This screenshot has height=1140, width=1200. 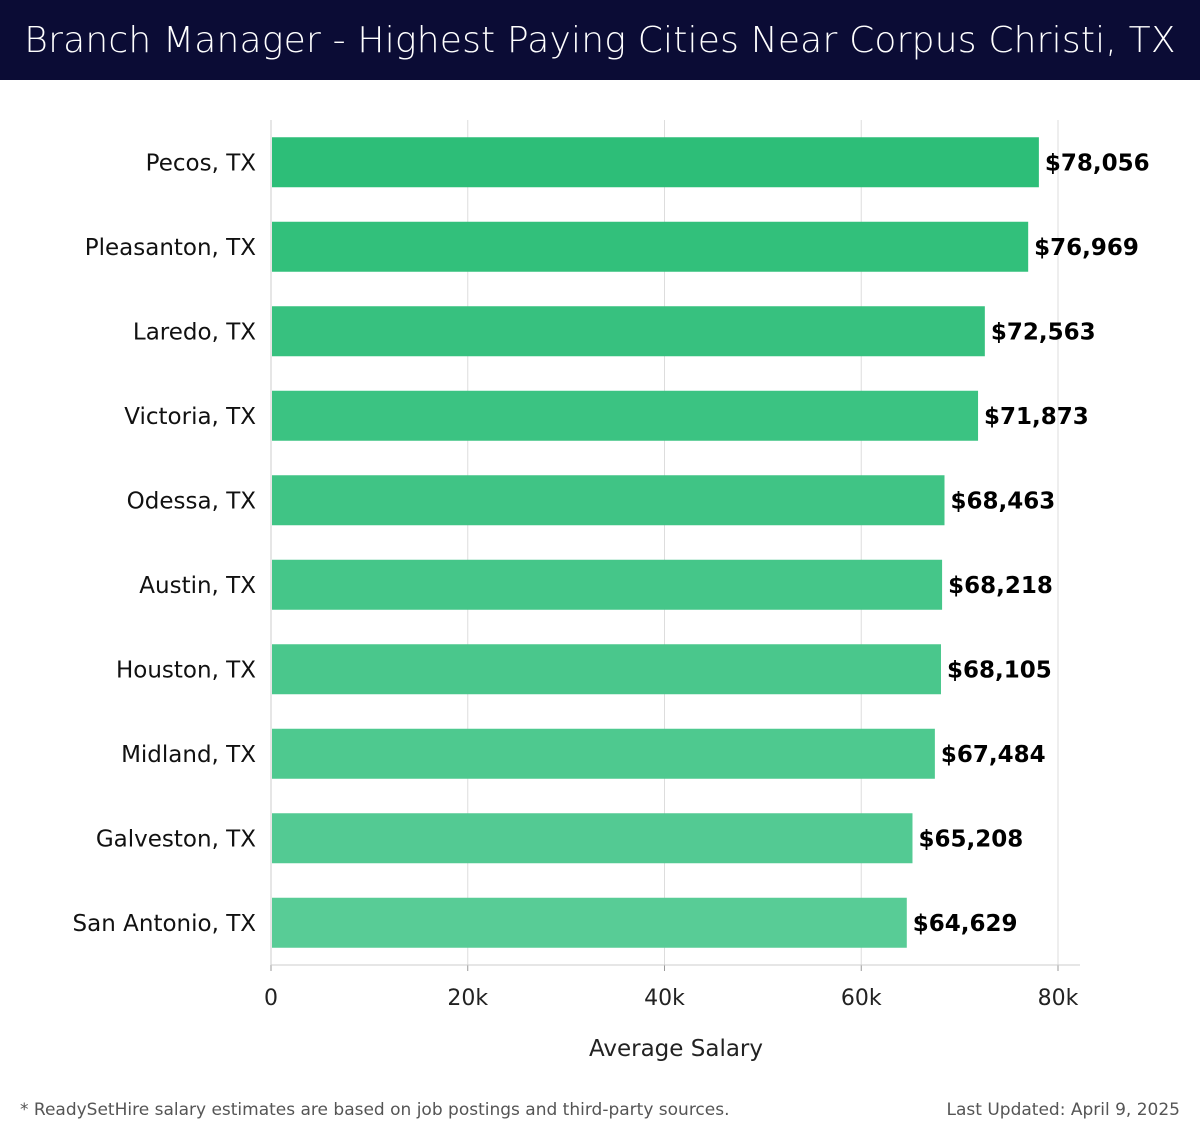 What do you see at coordinates (970, 839) in the screenshot?
I see `value-label: $65,208` at bounding box center [970, 839].